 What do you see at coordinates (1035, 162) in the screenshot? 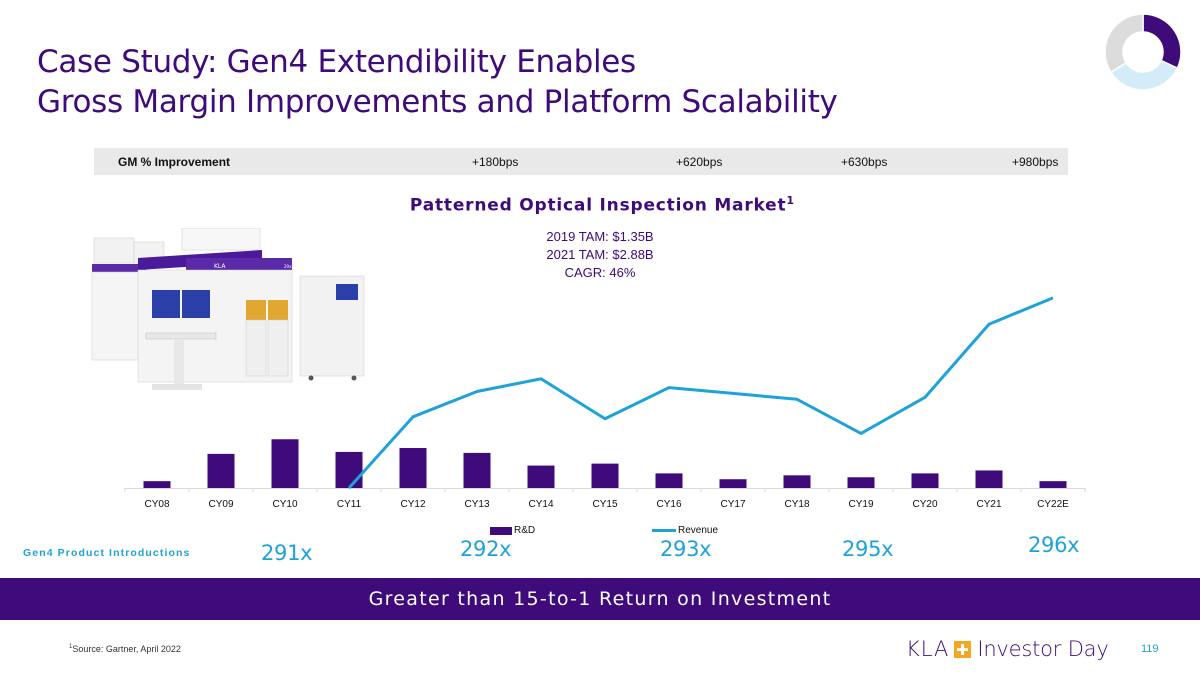
I see `gm-value-296x: +980bps` at bounding box center [1035, 162].